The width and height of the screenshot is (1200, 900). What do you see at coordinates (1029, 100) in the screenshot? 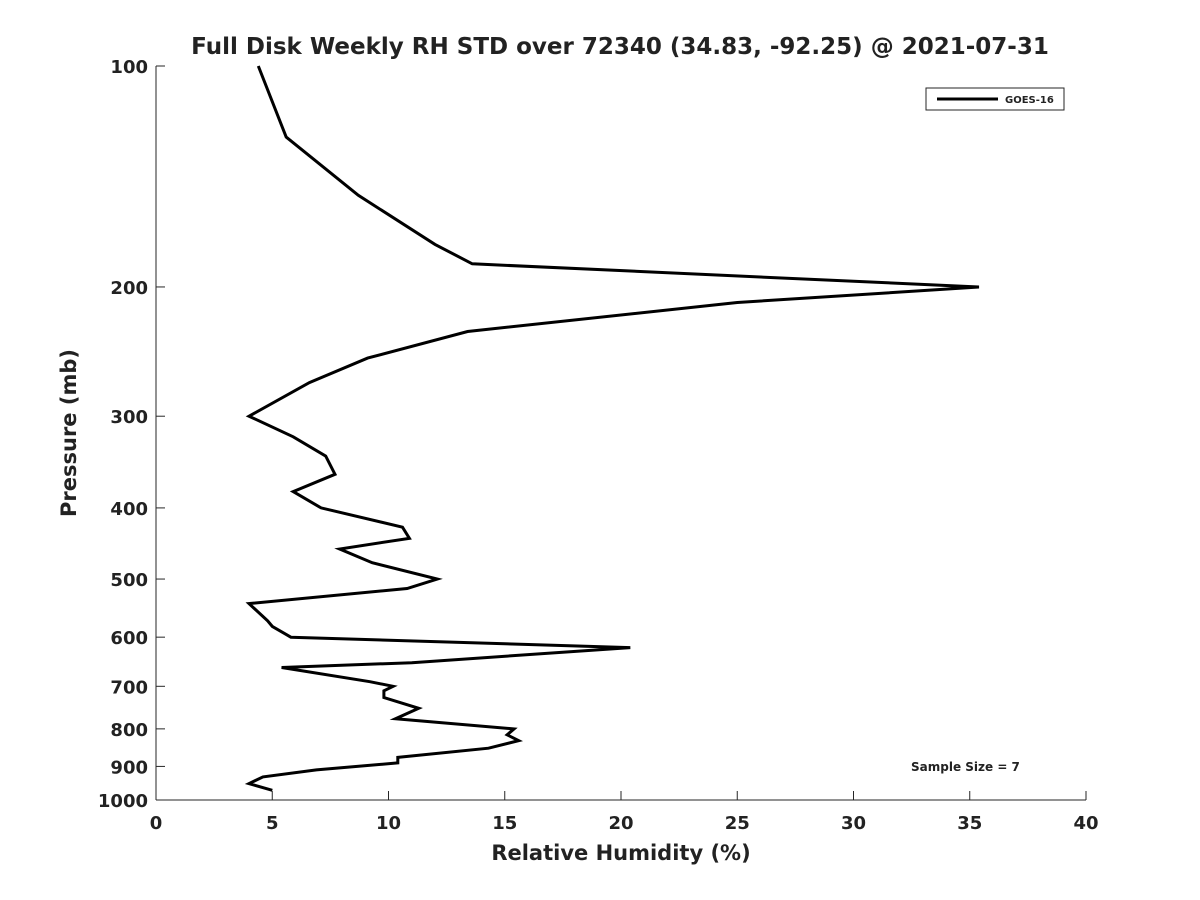
I see `legend-label-goes16: GOES-16` at bounding box center [1029, 100].